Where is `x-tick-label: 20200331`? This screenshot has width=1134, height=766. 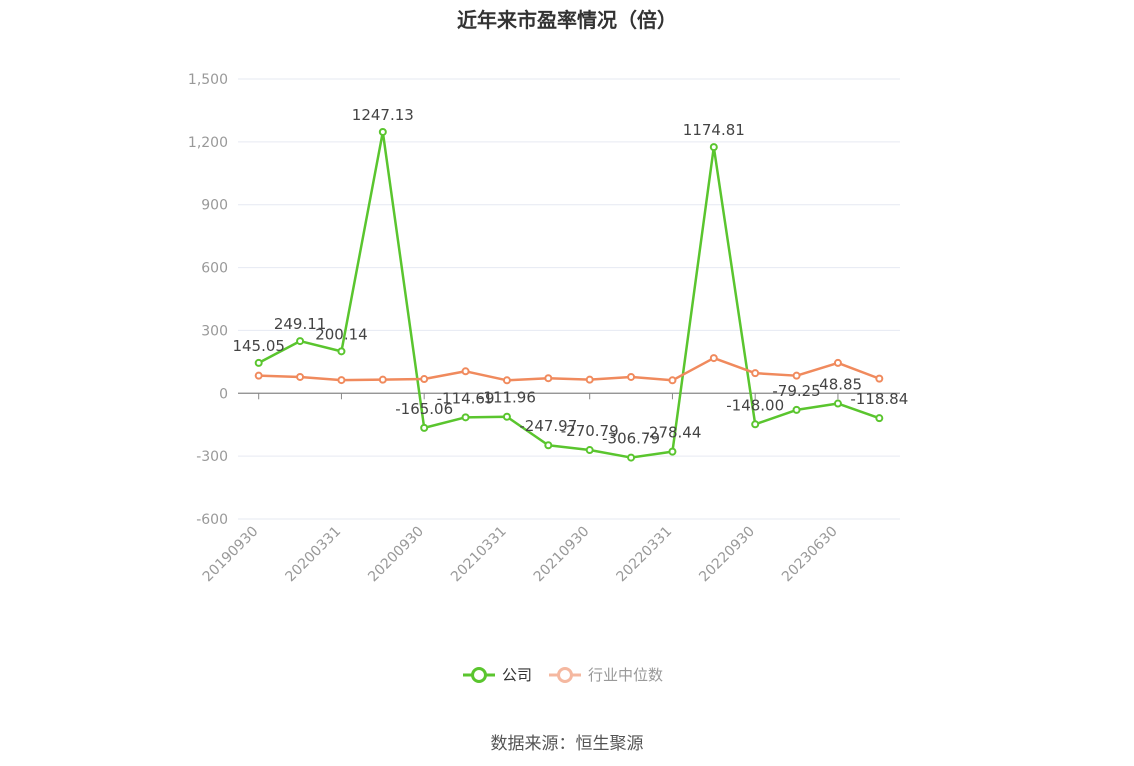
x-tick-label: 20200331 is located at coordinates (314, 555).